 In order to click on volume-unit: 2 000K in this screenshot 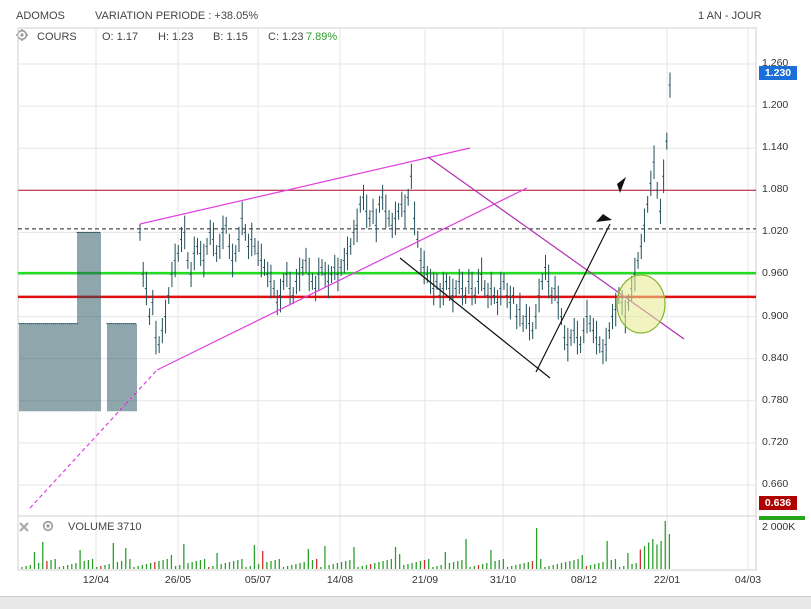, I will do `click(779, 527)`.